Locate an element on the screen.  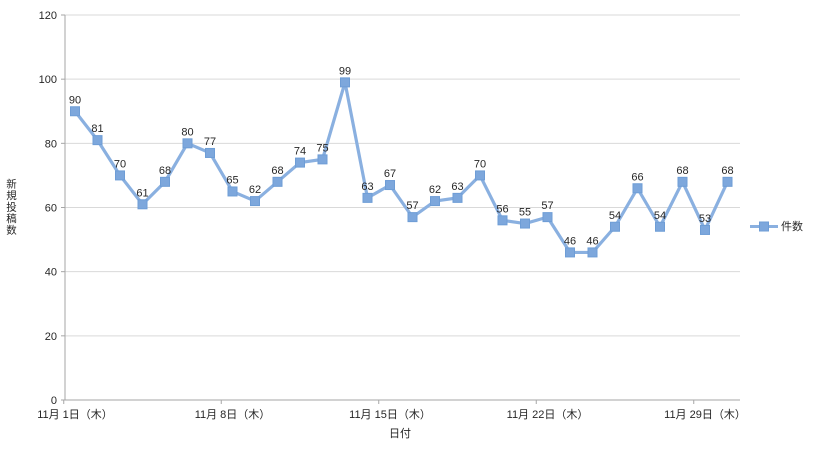
data-label: 56 is located at coordinates (502, 209).